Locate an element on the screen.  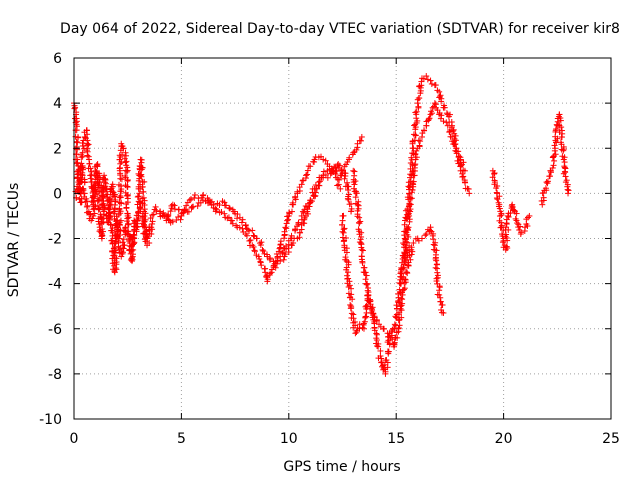
x-tick-label: 10 is located at coordinates (289, 439).